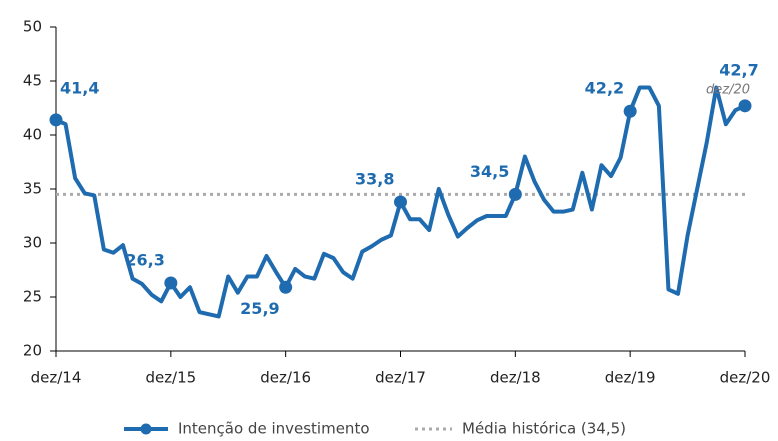  What do you see at coordinates (285, 378) in the screenshot?
I see `x-tick-label: dez/16` at bounding box center [285, 378].